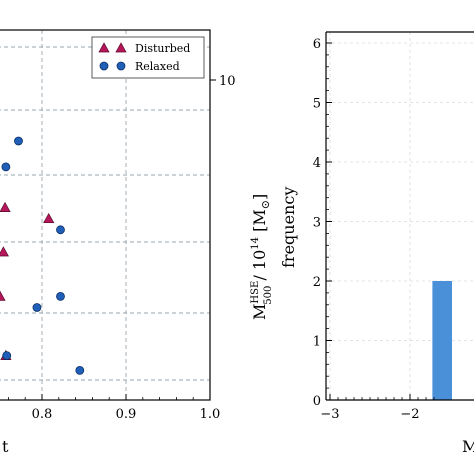 Image resolution: width=474 pixels, height=474 pixels. Describe the element at coordinates (268, 295) in the screenshot. I see `ylabel-sub: 500` at that location.